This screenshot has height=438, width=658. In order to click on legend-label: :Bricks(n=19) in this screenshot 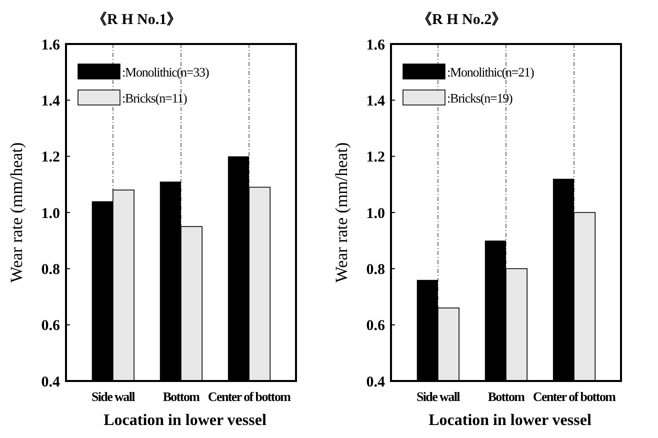, I will do `click(480, 98)`.